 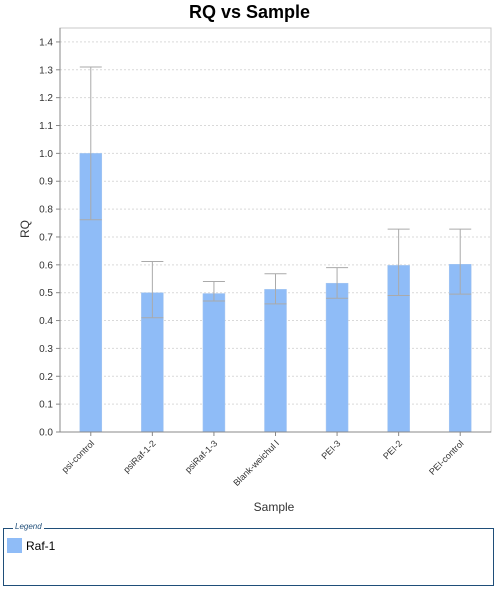 I want to click on y-tick-label: 0.1, so click(x=46, y=405).